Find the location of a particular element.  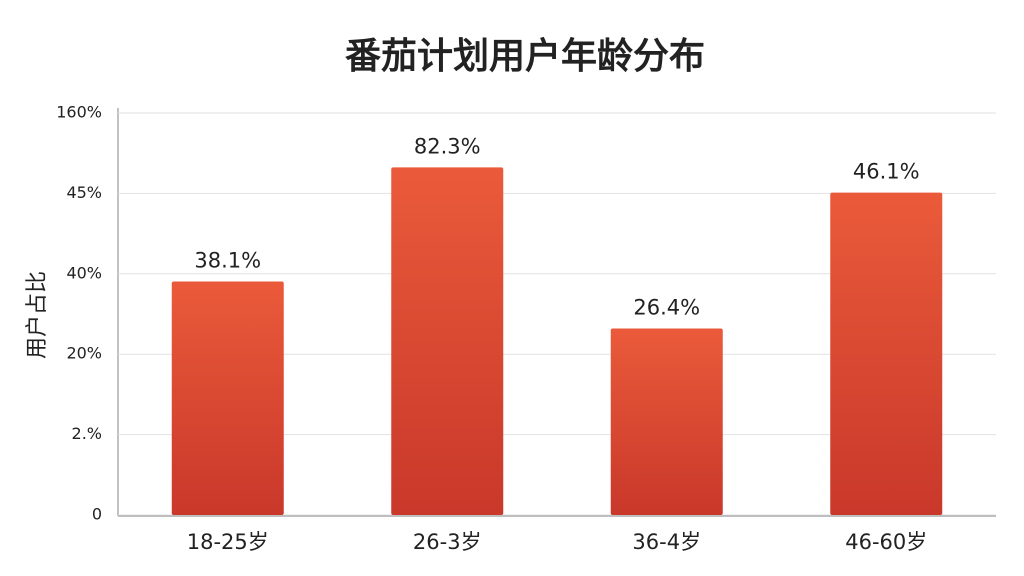

value-label: 46.1% is located at coordinates (886, 172).